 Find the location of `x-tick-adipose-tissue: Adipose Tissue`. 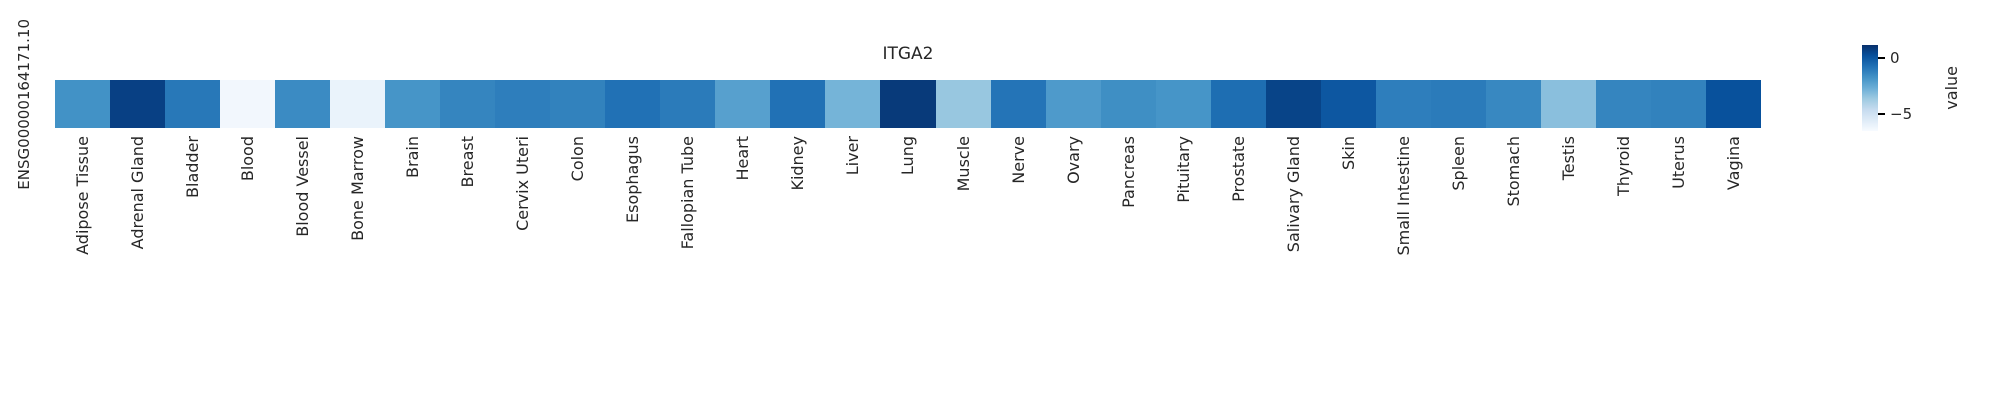

x-tick-adipose-tissue: Adipose Tissue is located at coordinates (82, 268).